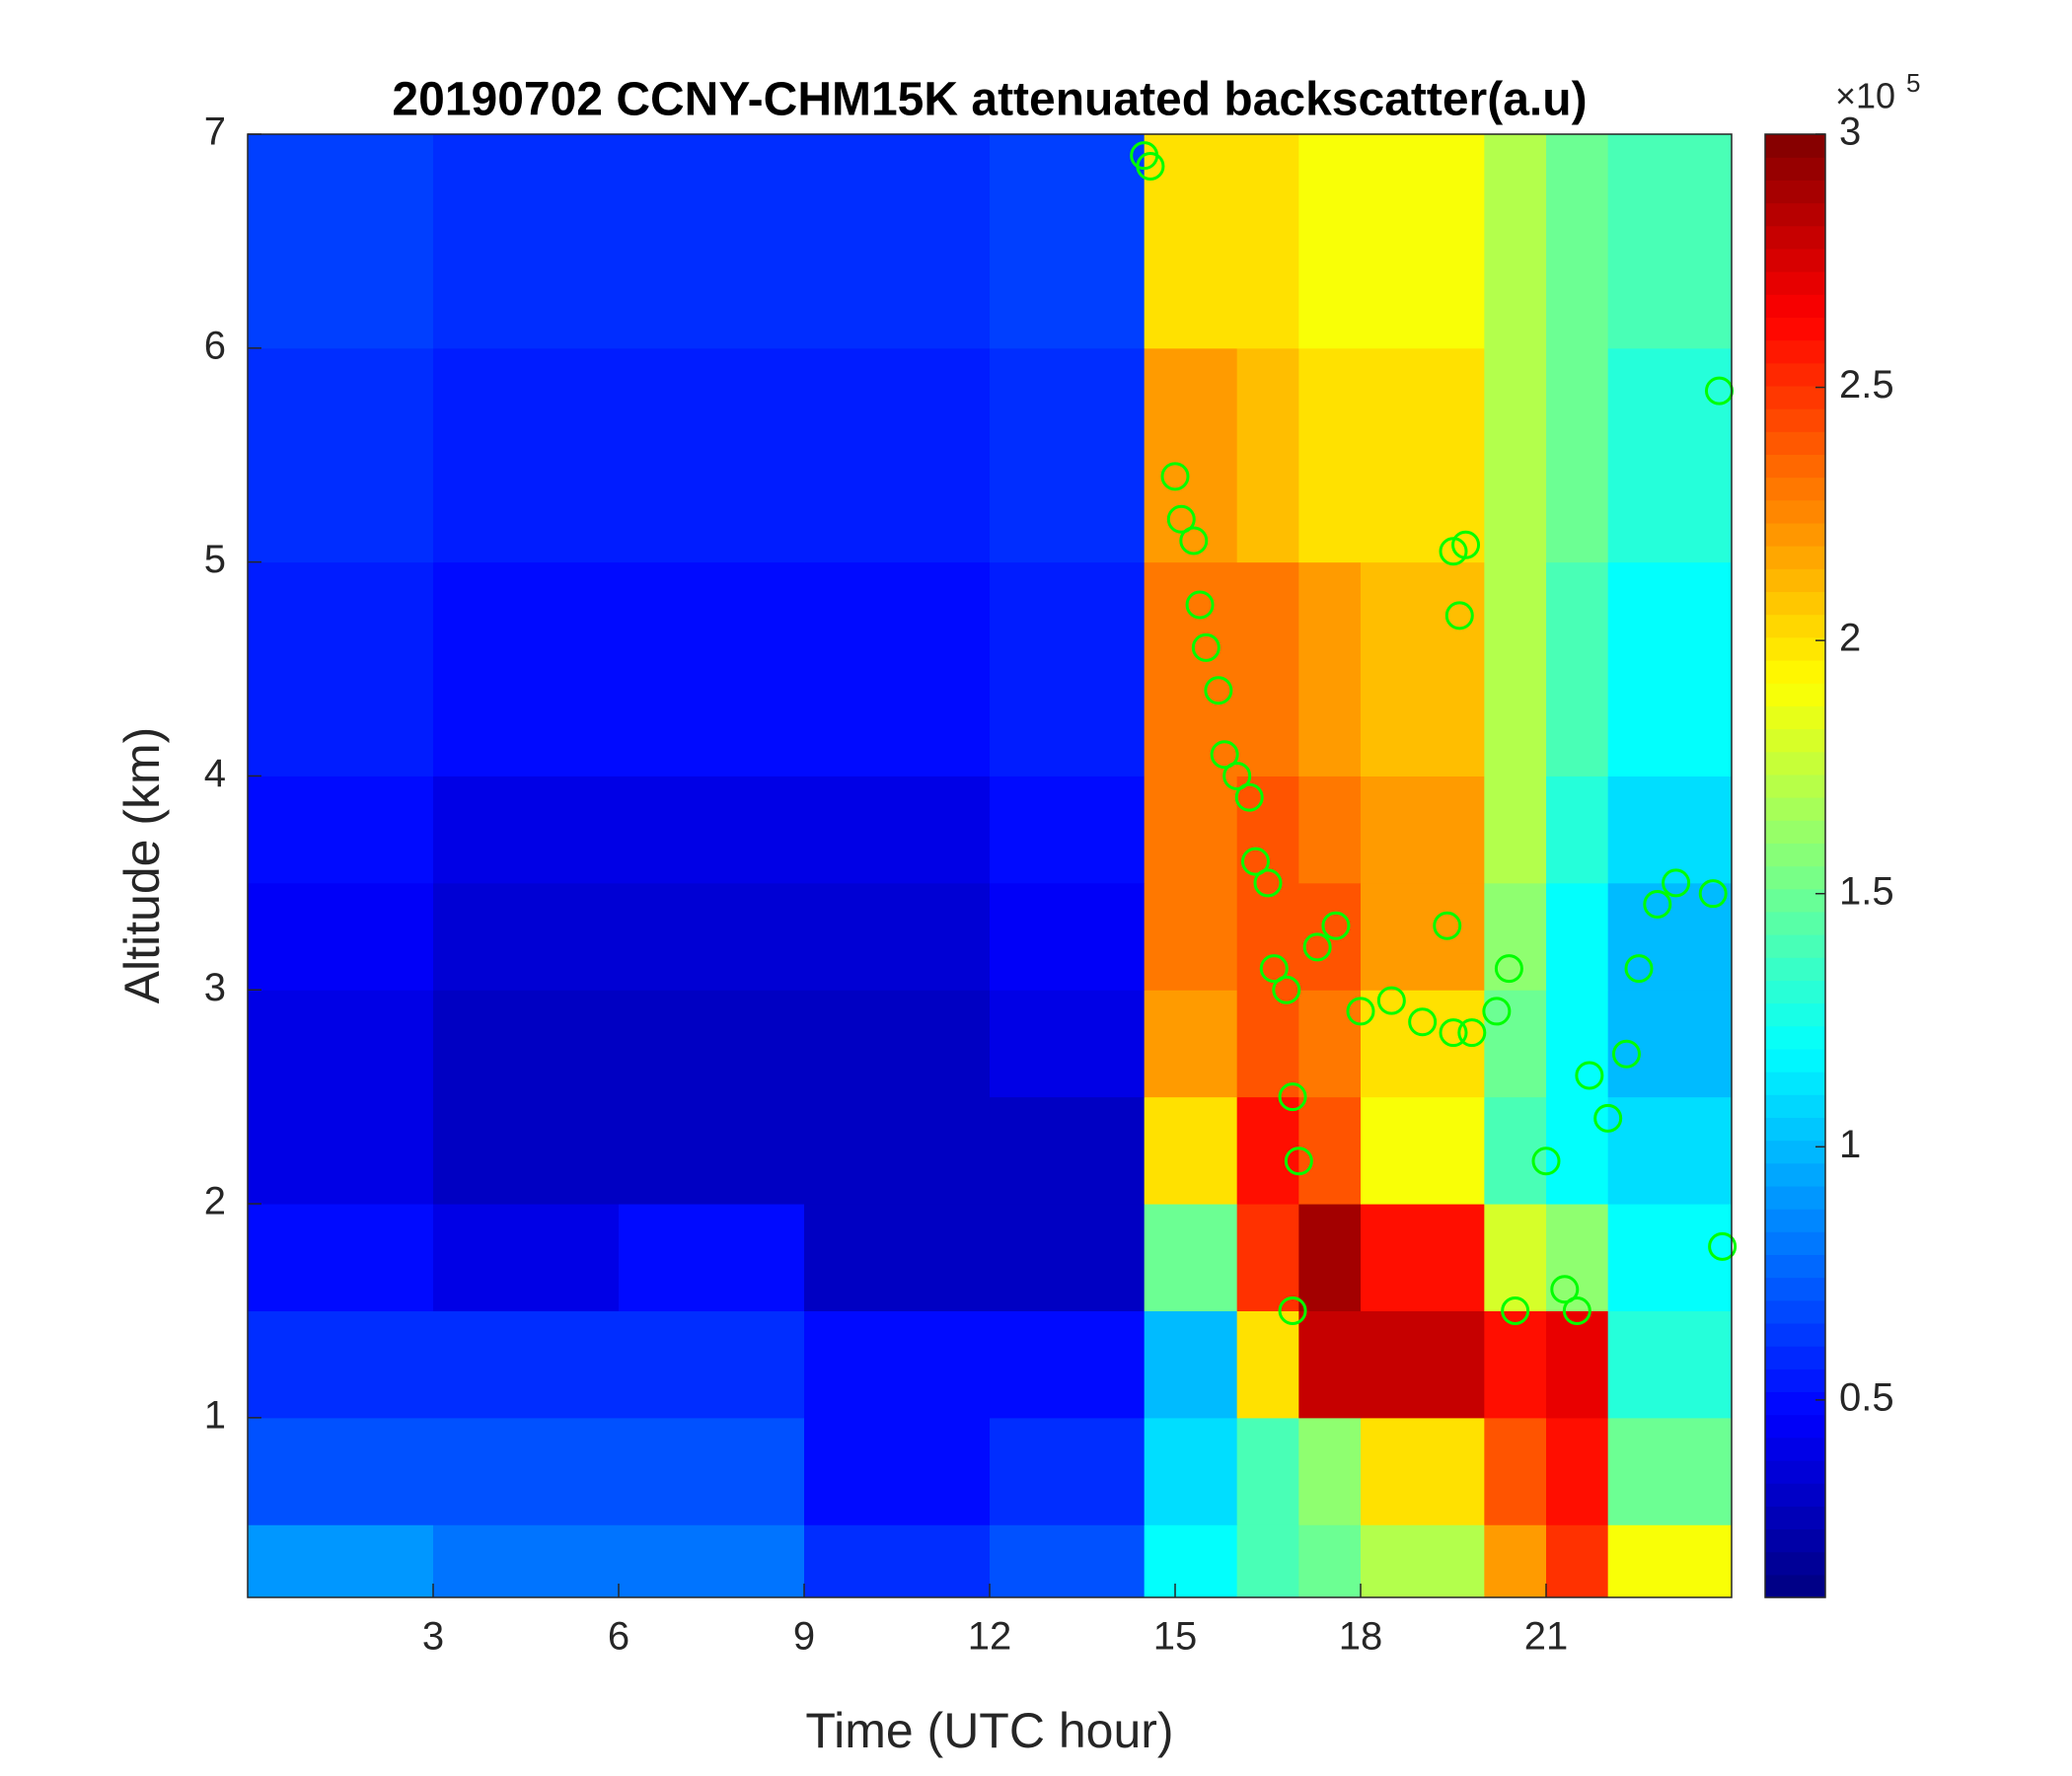 The image size is (2072, 1776). Describe the element at coordinates (1850, 132) in the screenshot. I see `colorbar-tick-label: 3` at that location.